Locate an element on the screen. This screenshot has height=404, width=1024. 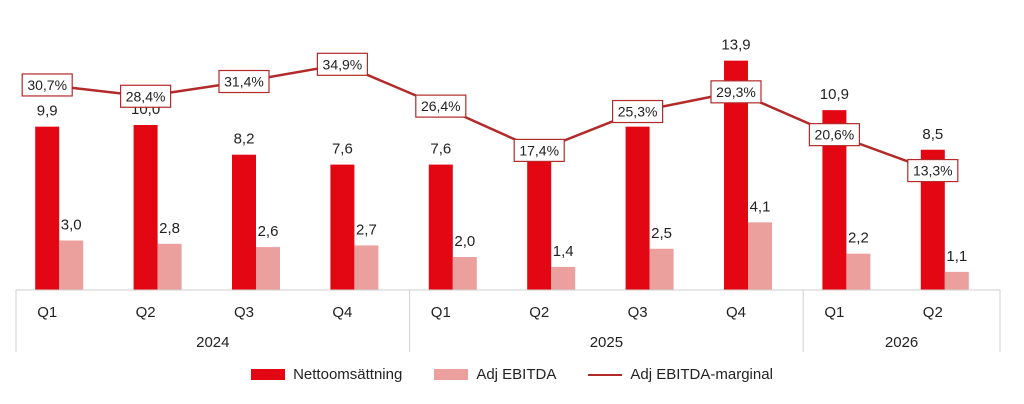
x-group-label: 2024 is located at coordinates (212, 342).